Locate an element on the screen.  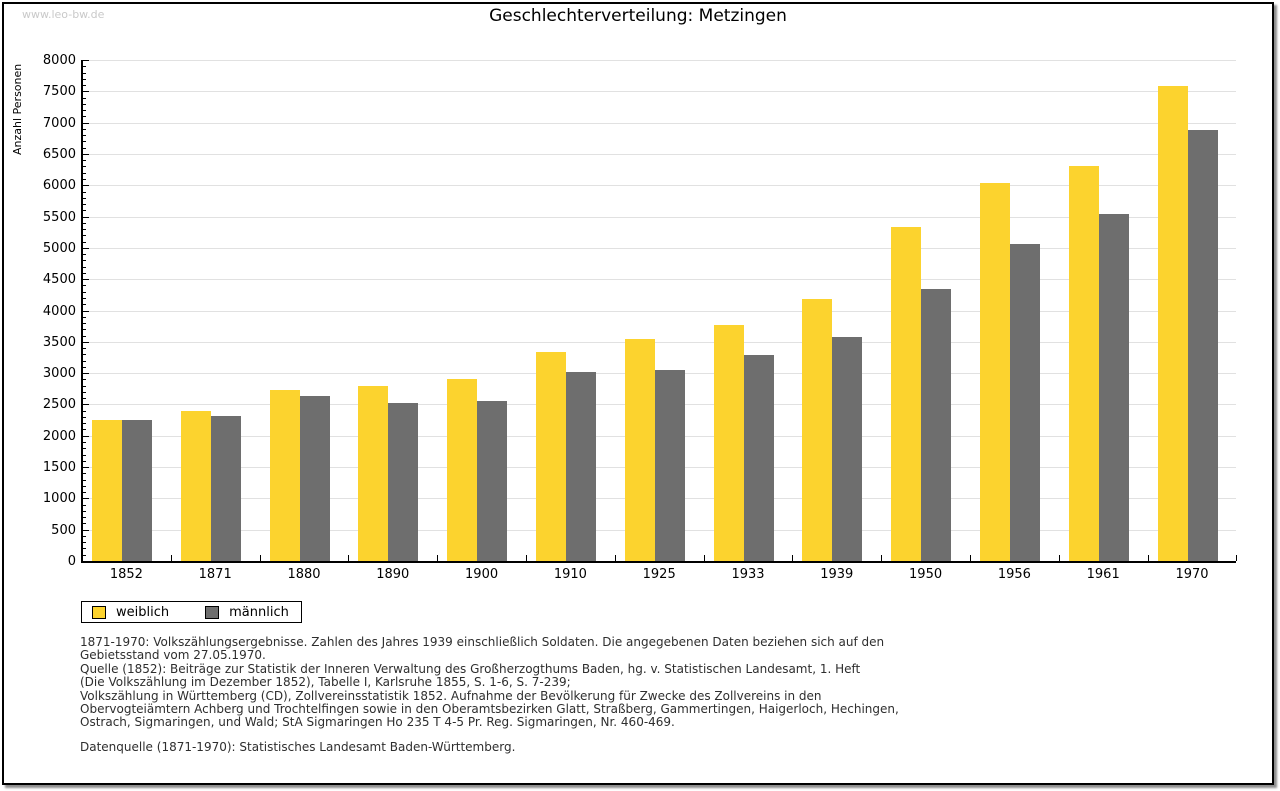
x-axis-line is located at coordinates (659, 562).